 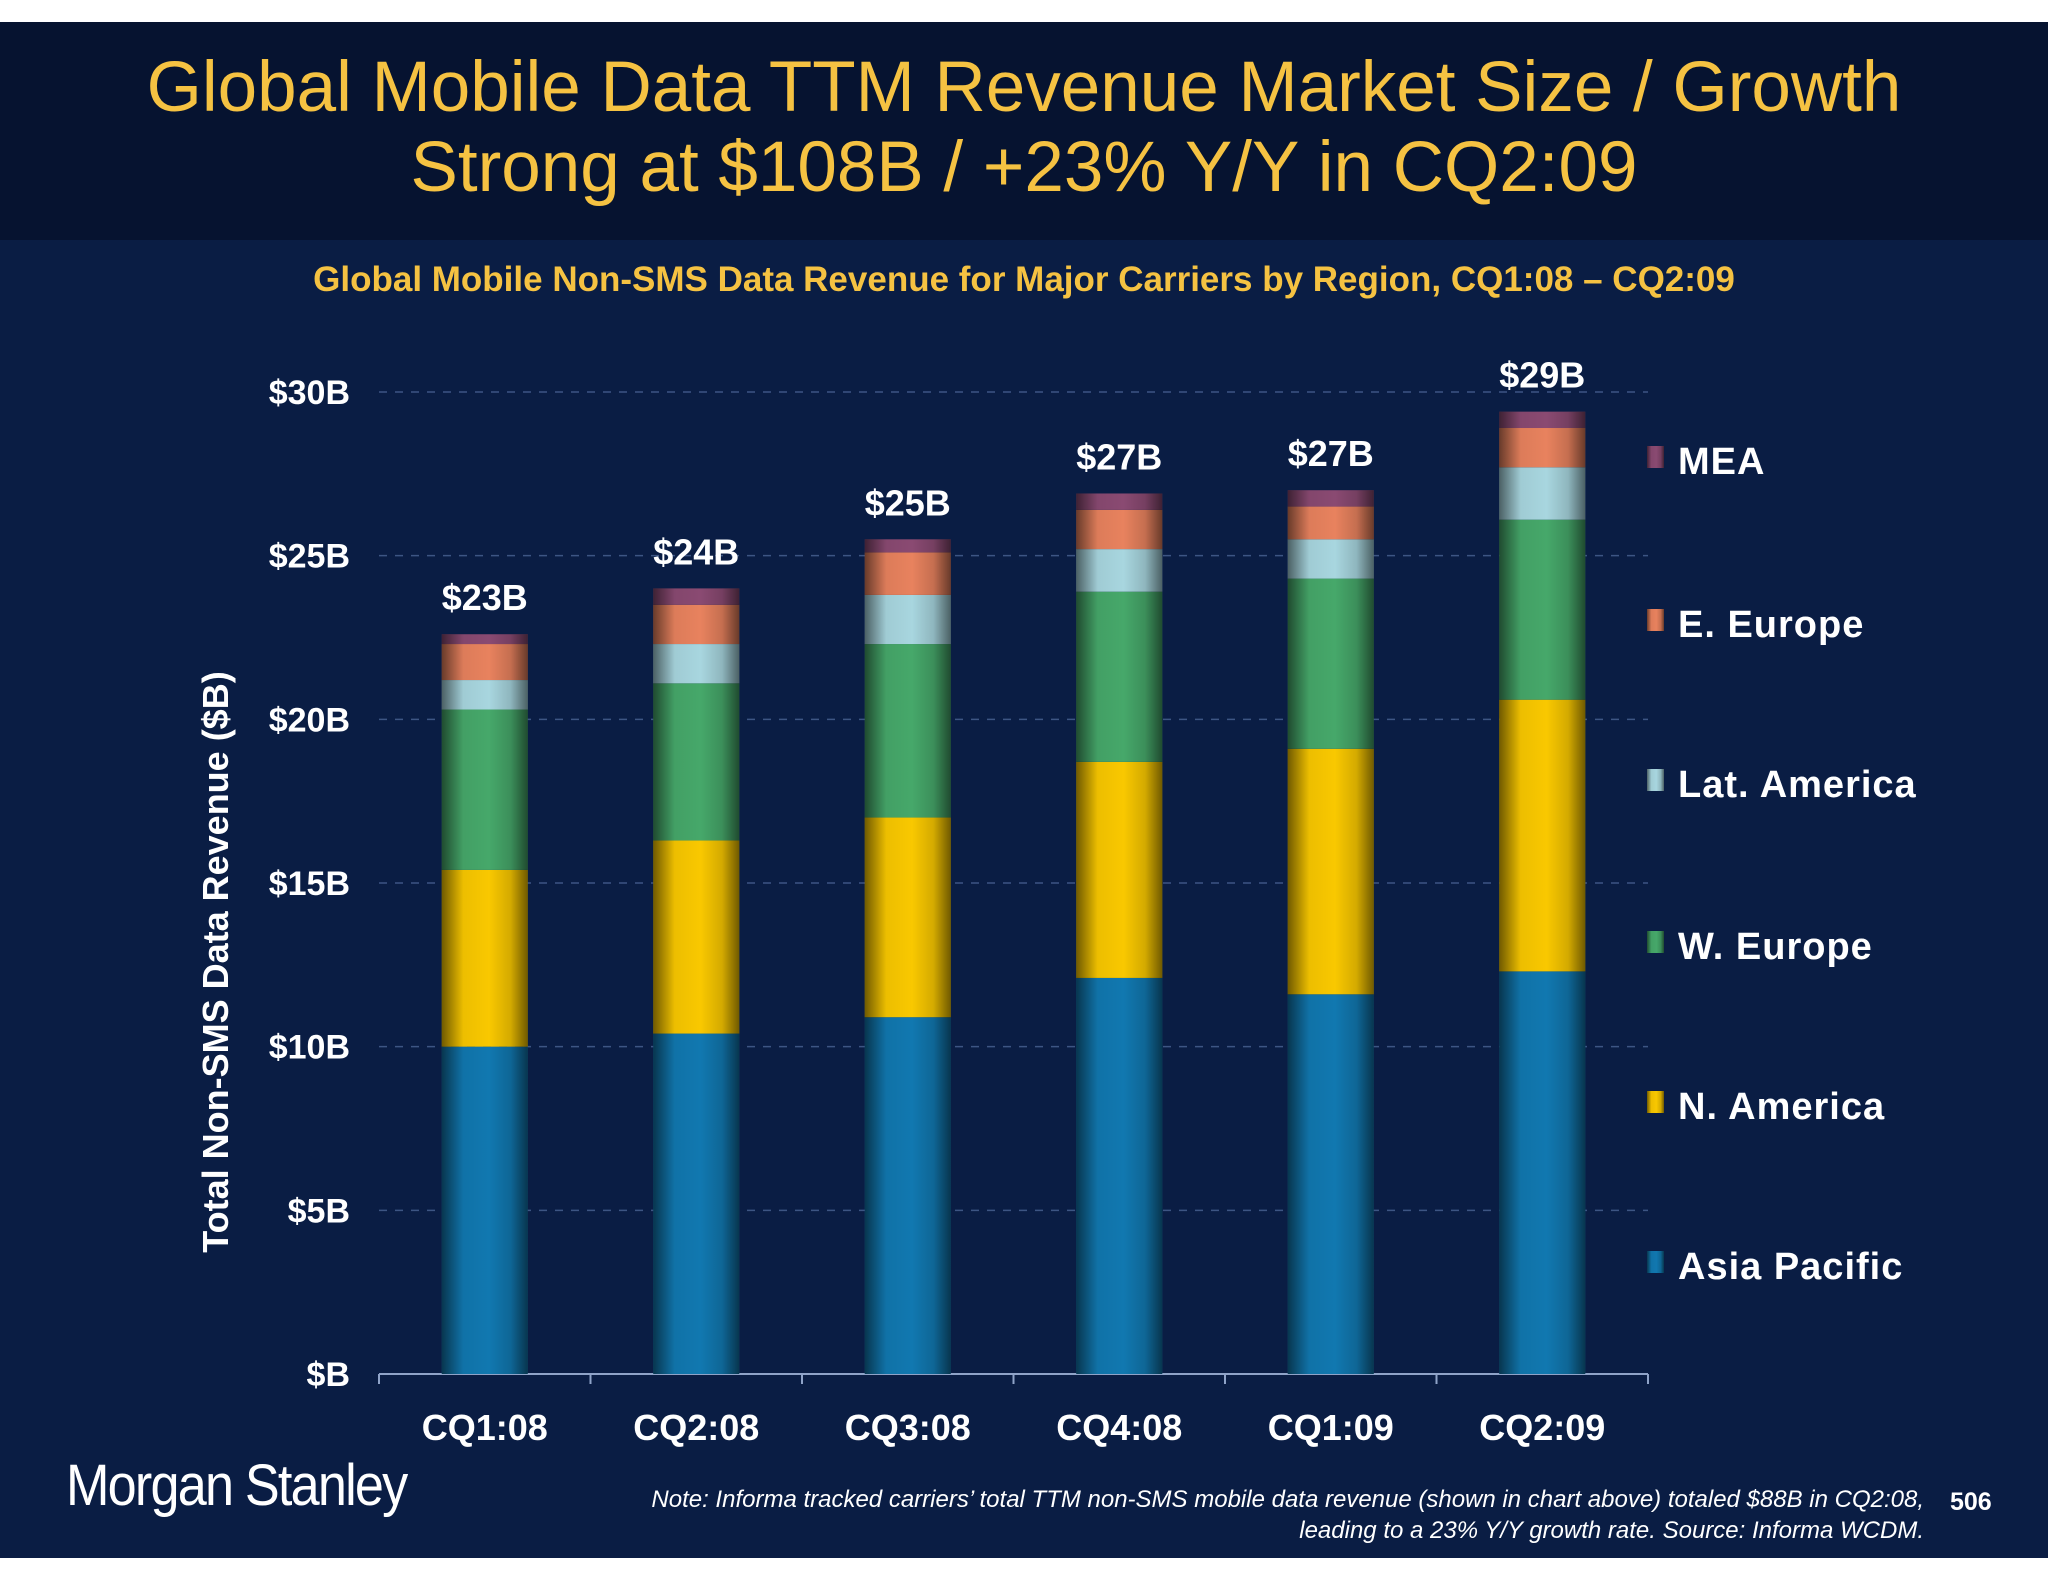 What do you see at coordinates (237, 1485) in the screenshot?
I see `morgan-stanley-logo: Morgan Stanley` at bounding box center [237, 1485].